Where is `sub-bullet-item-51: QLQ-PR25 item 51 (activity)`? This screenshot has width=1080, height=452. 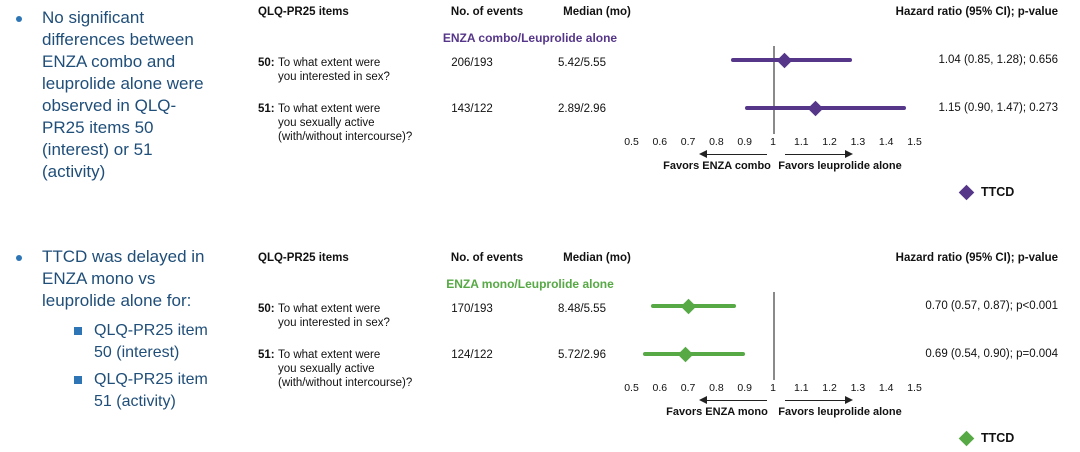
sub-bullet-item-51: QLQ-PR25 item 51 (activity) is located at coordinates (141, 391).